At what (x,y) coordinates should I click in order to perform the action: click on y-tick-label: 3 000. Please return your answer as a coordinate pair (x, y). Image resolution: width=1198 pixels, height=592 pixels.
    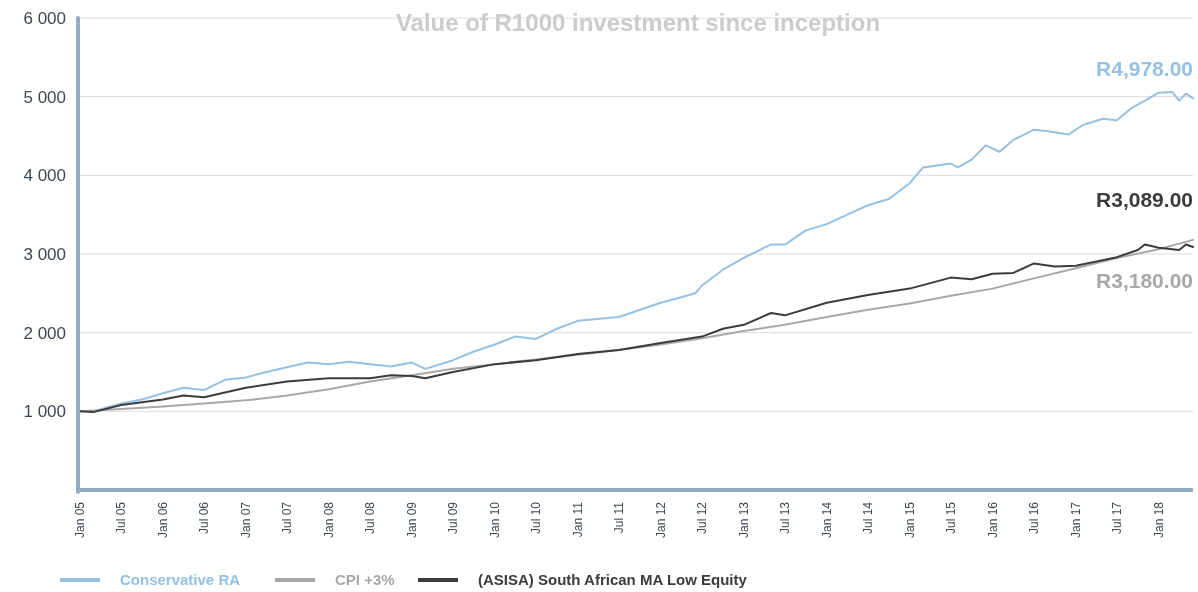
    Looking at the image, I should click on (44, 254).